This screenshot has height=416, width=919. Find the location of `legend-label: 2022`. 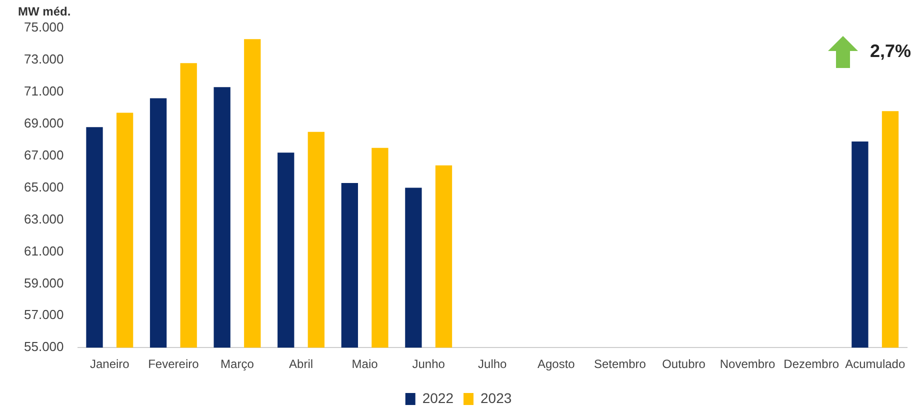

legend-label: 2022 is located at coordinates (438, 398).